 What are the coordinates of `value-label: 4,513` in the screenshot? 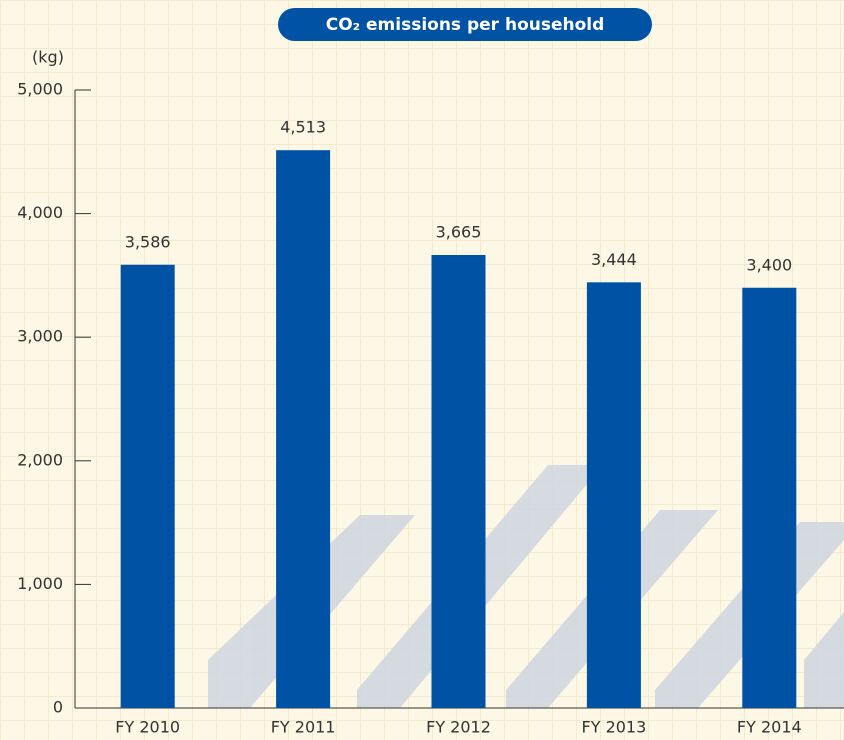 It's located at (303, 127).